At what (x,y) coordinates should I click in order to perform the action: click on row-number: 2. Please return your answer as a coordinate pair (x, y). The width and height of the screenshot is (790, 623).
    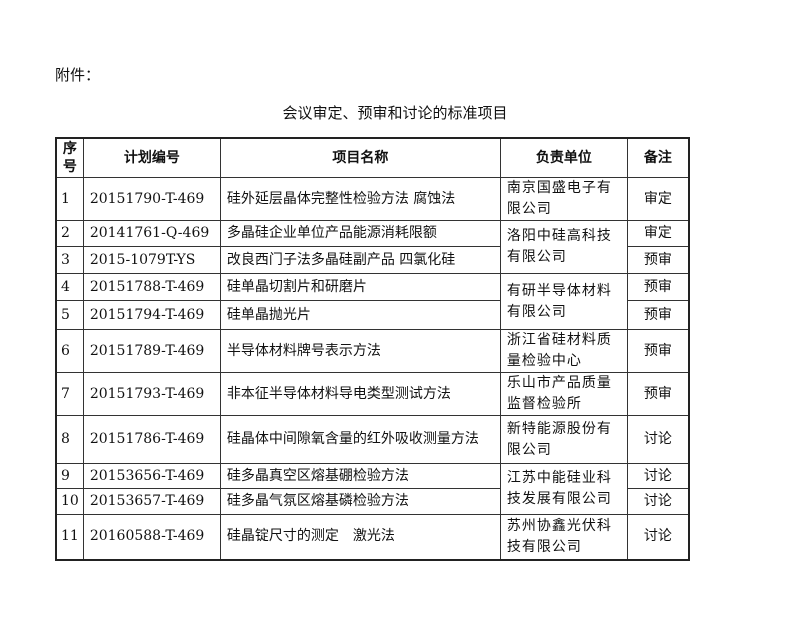
    Looking at the image, I should click on (69, 233).